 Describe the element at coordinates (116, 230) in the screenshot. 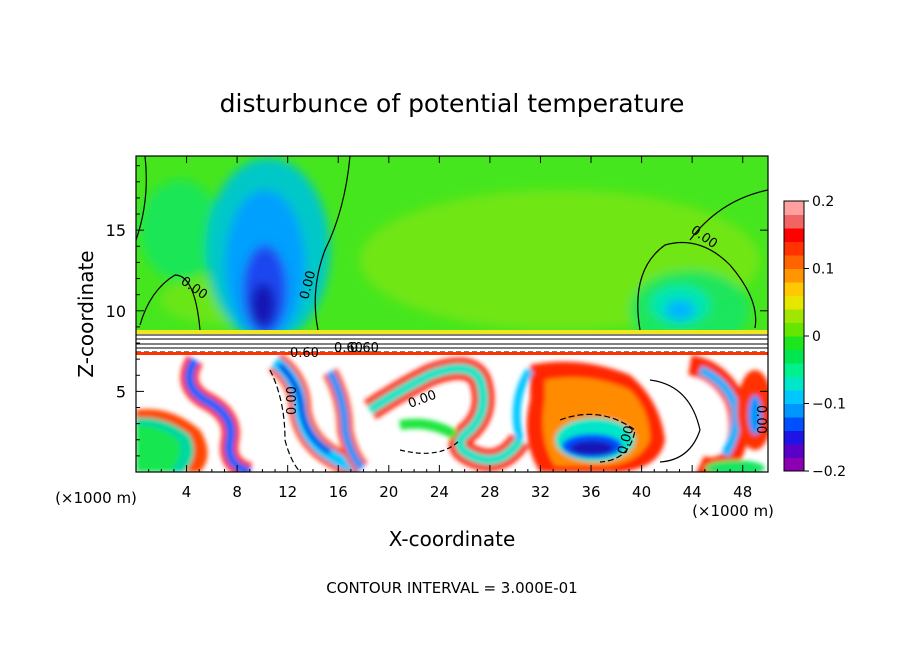

I see `y-tick-label: 15` at that location.